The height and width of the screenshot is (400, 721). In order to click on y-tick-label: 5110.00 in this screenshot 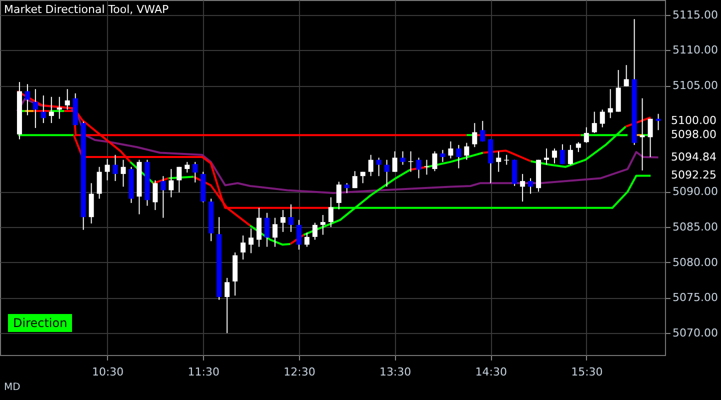, I will do `click(695, 50)`.